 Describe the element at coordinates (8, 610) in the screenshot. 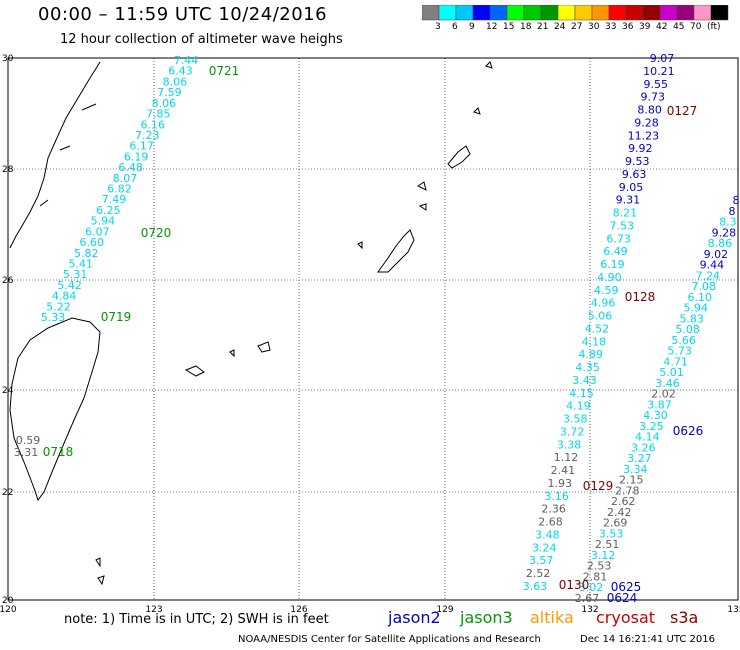

I see `x-tick-label: 120` at that location.